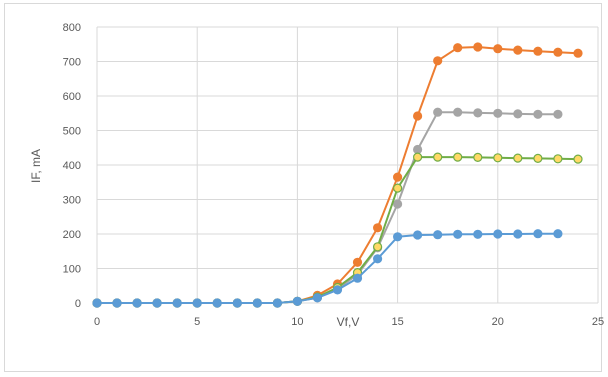 This screenshot has width=608, height=377. What do you see at coordinates (72, 97) in the screenshot?
I see `y-tick-label: 600` at bounding box center [72, 97].